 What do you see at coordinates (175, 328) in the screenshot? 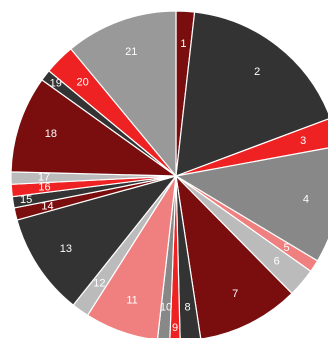
I see `pie-slice-label-9: 9` at bounding box center [175, 328].